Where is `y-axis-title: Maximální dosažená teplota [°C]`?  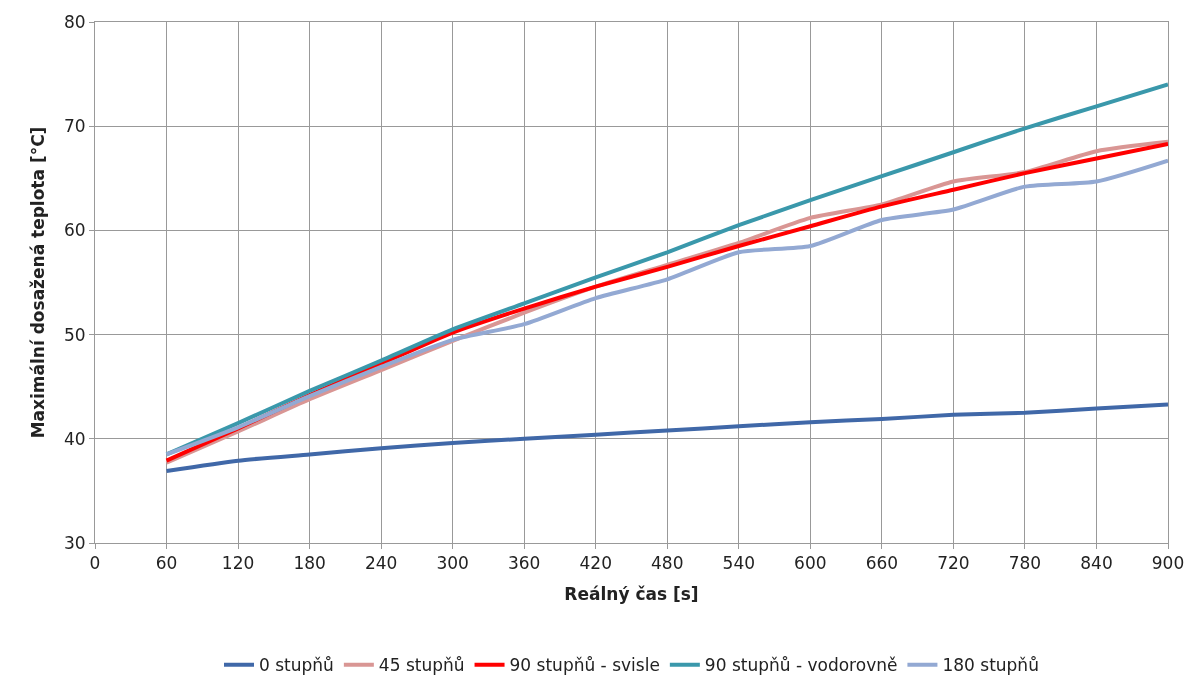 y-axis-title: Maximální dosažená teplota [°C] is located at coordinates (37, 282).